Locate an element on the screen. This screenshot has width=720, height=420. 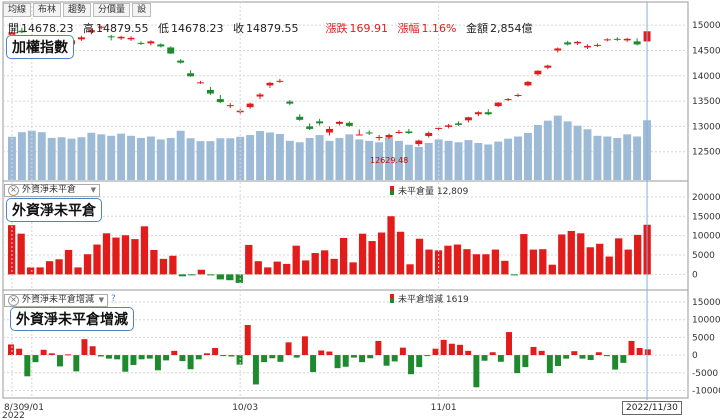
toolbar-button-3: 分價量 is located at coordinates (112, 10).